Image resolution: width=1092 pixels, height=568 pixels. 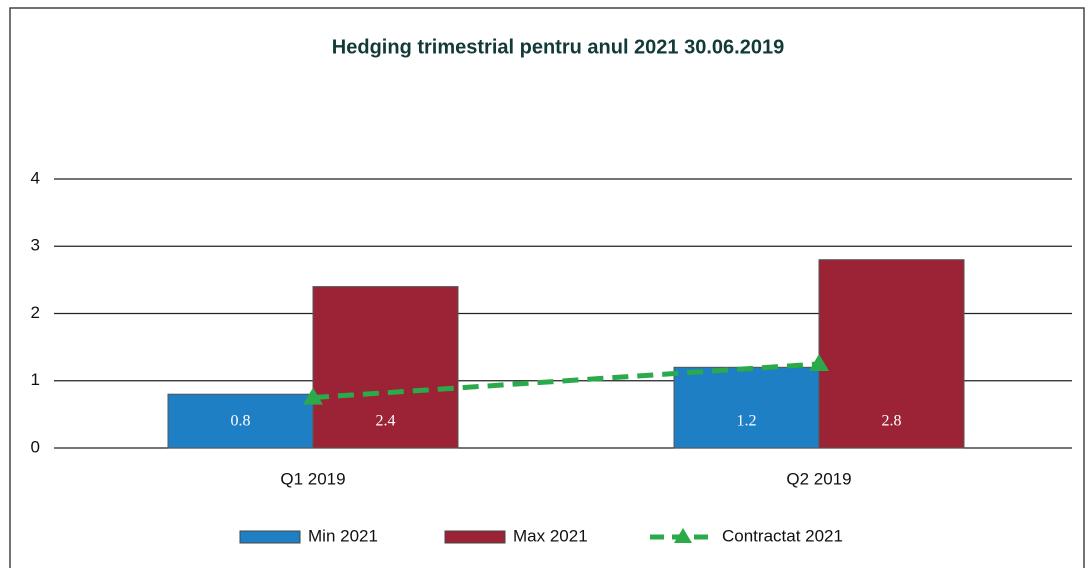 I want to click on y-tick-label: 1, so click(x=35, y=379).